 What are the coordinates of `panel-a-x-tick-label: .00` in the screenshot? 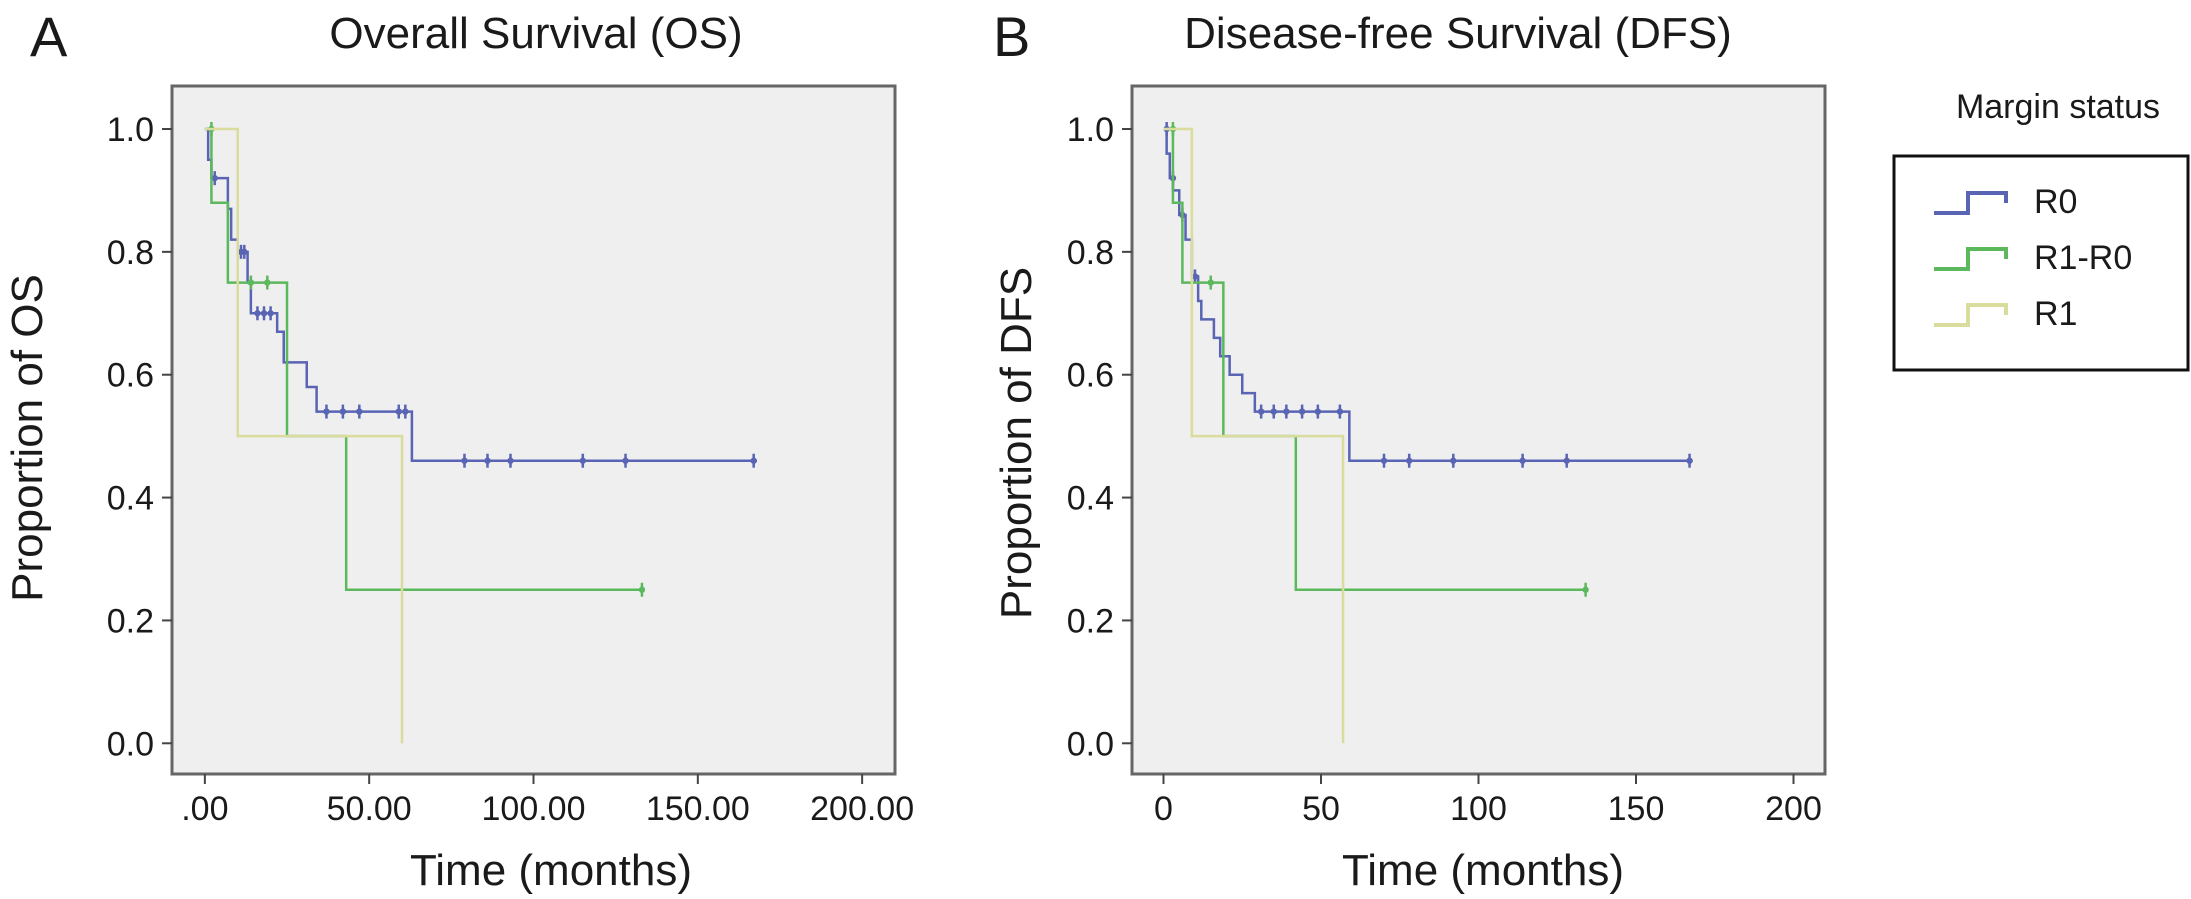 It's located at (204, 809).